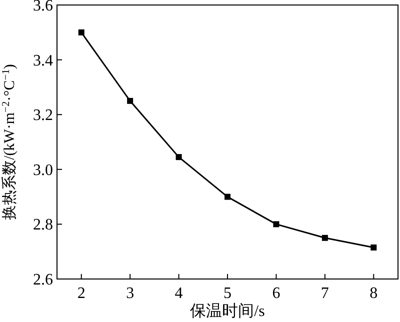 This screenshot has height=322, width=400. What do you see at coordinates (178, 293) in the screenshot?
I see `x-tick-label: 4` at bounding box center [178, 293].